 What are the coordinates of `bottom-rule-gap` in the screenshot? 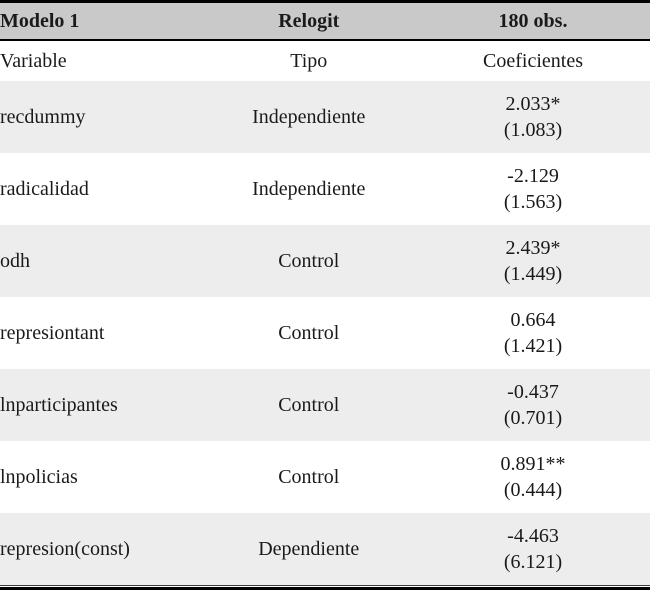 It's located at (325, 586).